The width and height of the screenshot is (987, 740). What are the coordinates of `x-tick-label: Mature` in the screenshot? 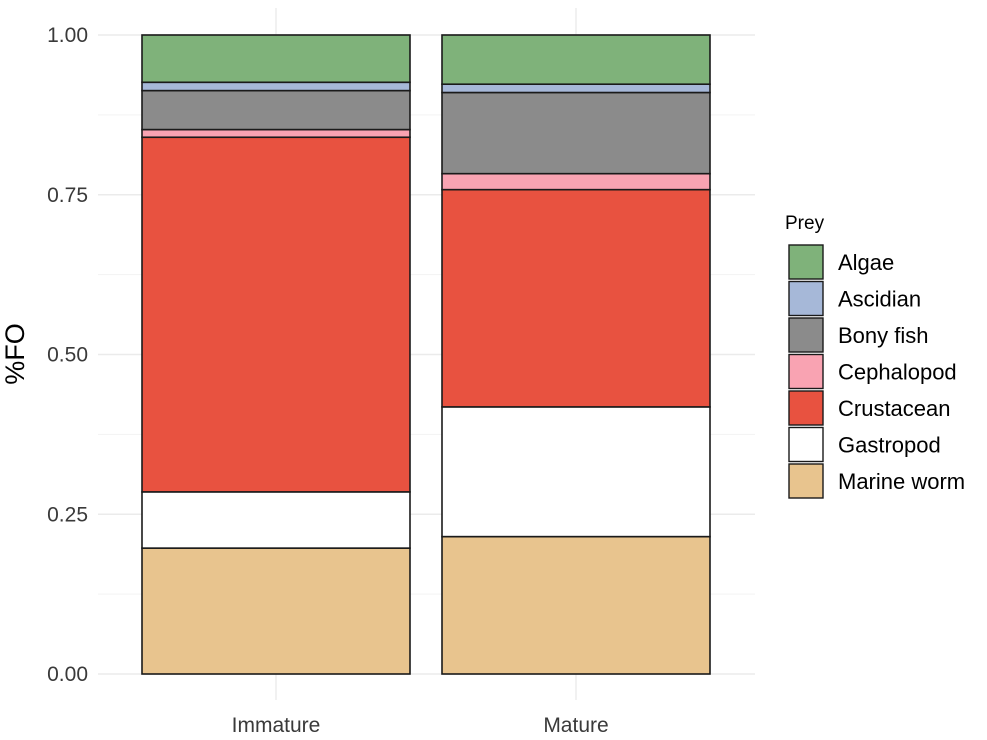 It's located at (575, 725).